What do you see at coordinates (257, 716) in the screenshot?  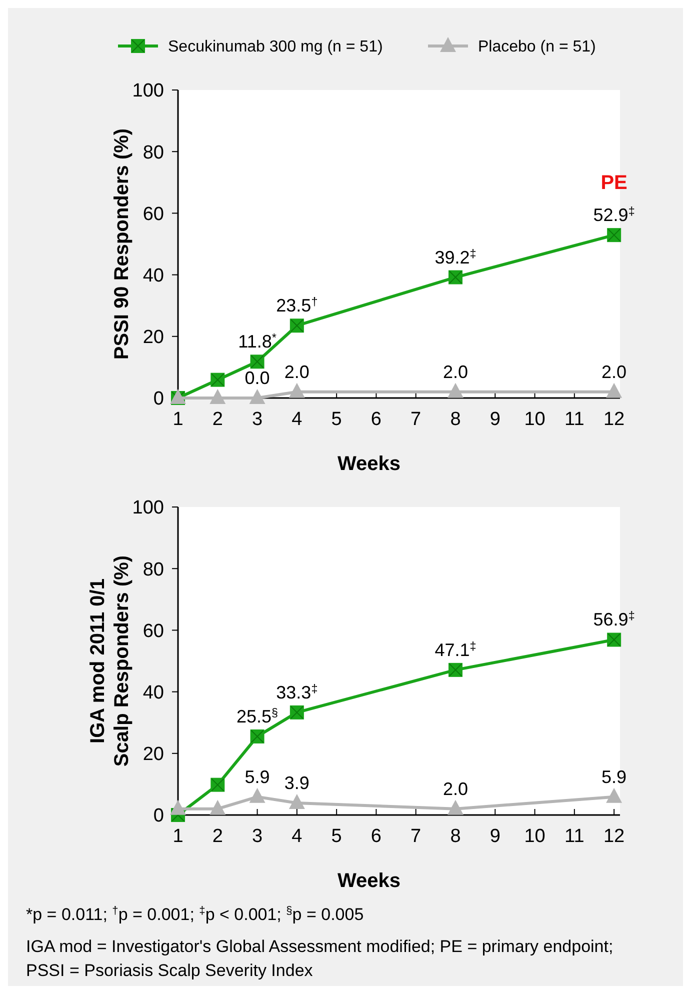 I see `data-label: 25.5$^{§}$` at bounding box center [257, 716].